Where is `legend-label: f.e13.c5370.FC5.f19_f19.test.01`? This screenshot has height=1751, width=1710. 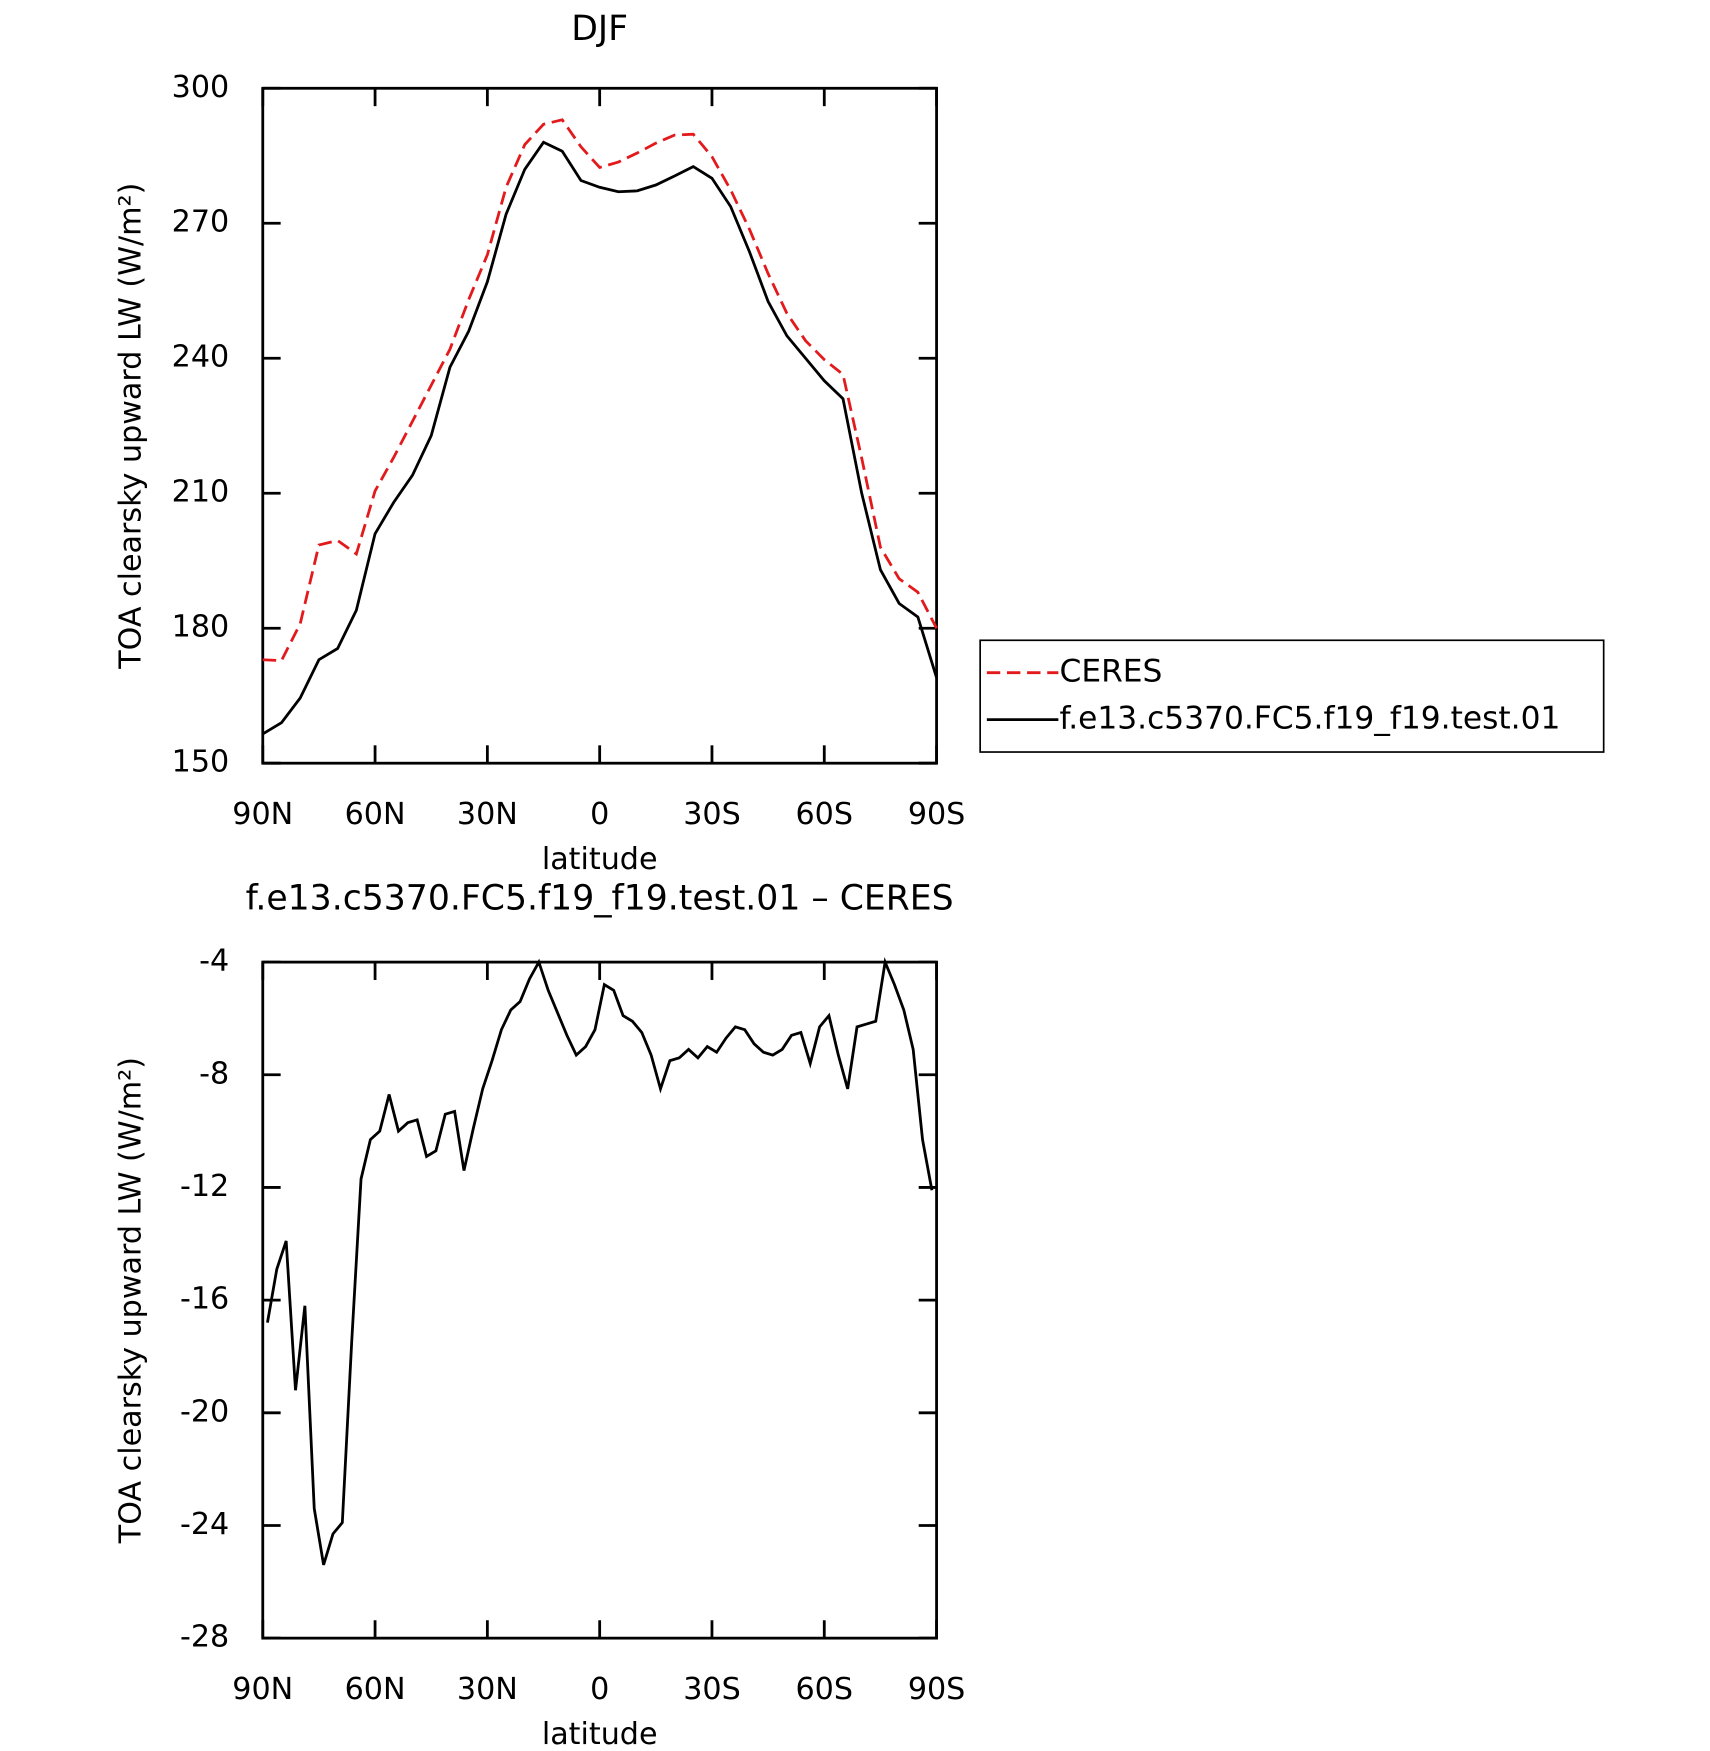
legend-label: f.e13.c5370.FC5.f19_f19.test.01 is located at coordinates (1309, 719).